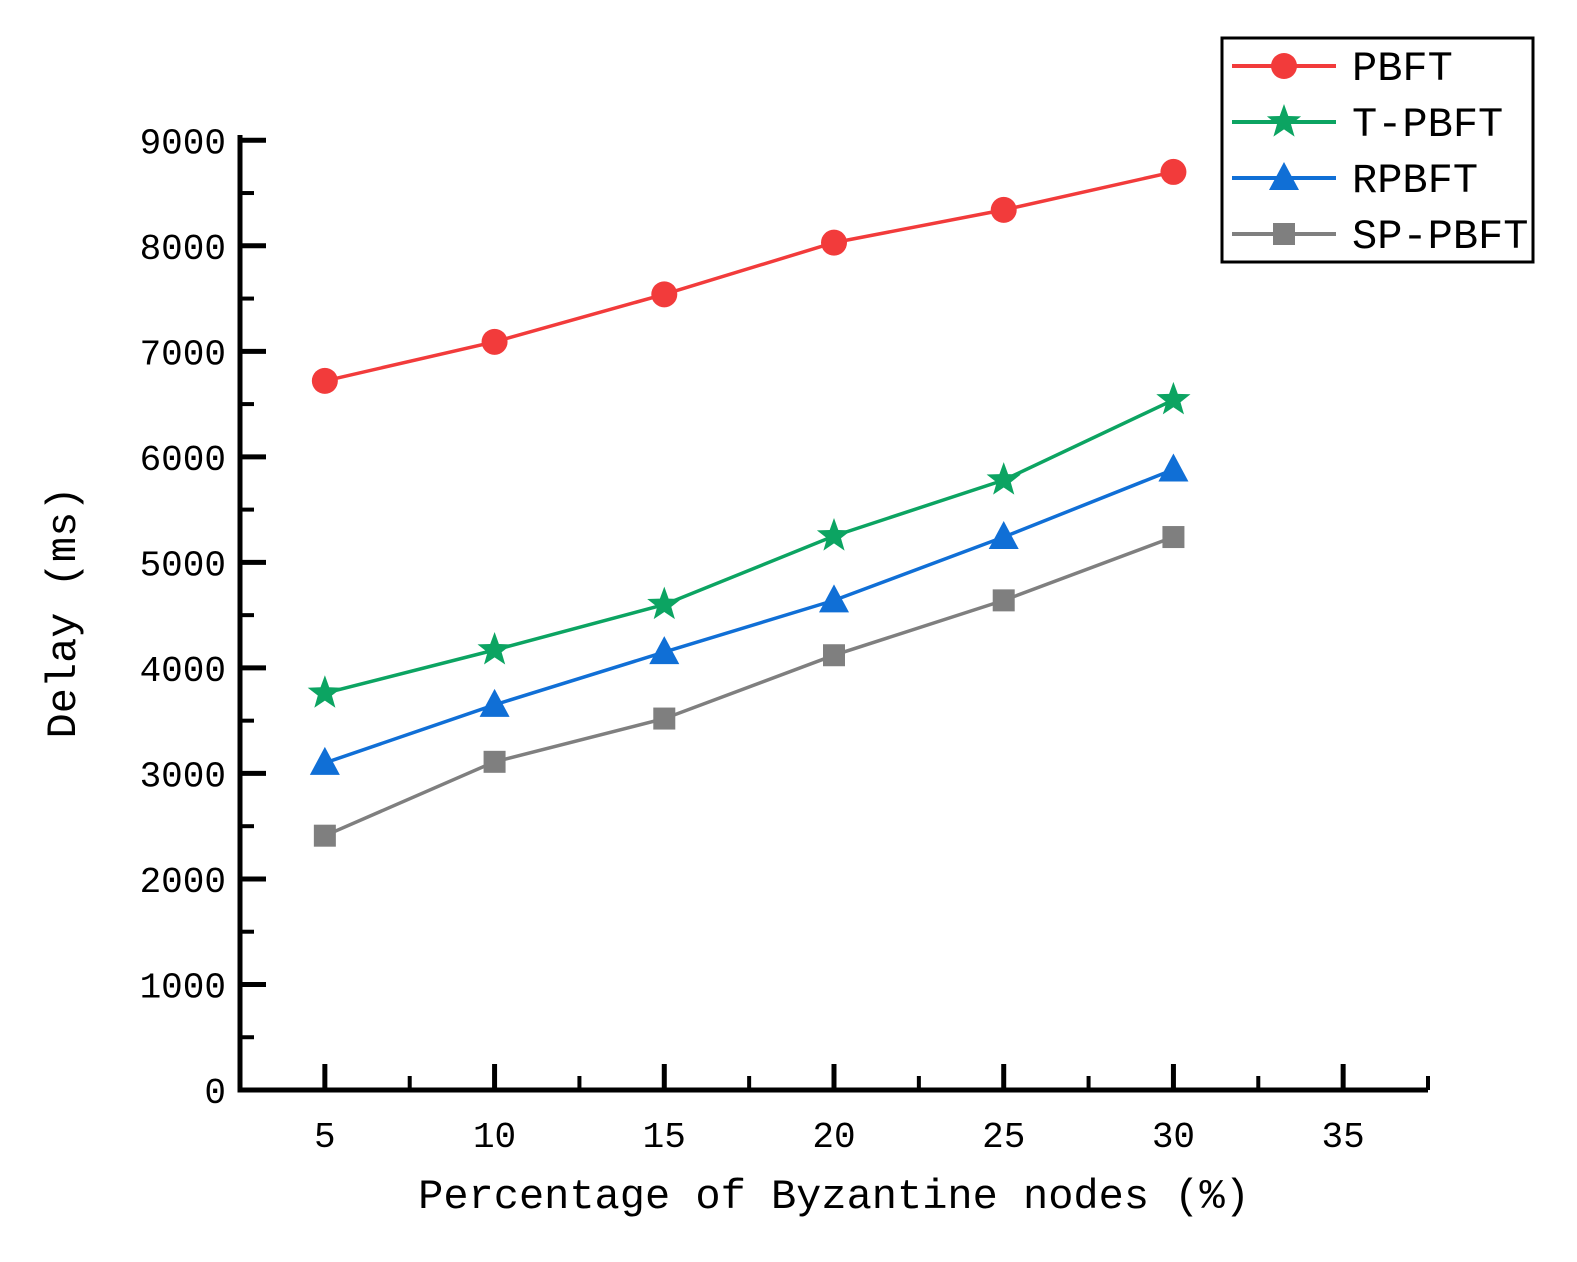  Describe the element at coordinates (183, 143) in the screenshot. I see `y-tick-label: 9000` at that location.